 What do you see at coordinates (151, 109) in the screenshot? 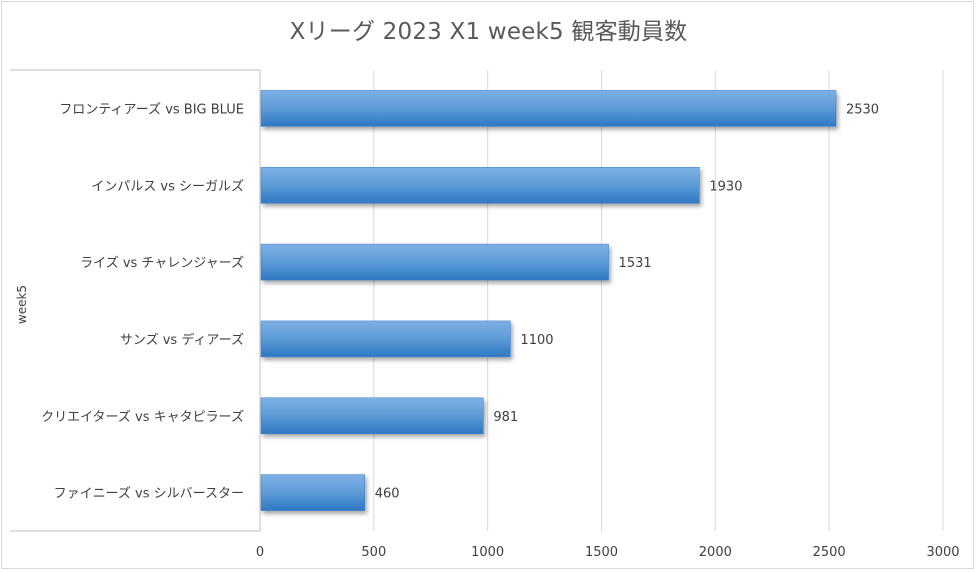
I see `category-label: フロンティアーズ vs BIG BLUE` at bounding box center [151, 109].